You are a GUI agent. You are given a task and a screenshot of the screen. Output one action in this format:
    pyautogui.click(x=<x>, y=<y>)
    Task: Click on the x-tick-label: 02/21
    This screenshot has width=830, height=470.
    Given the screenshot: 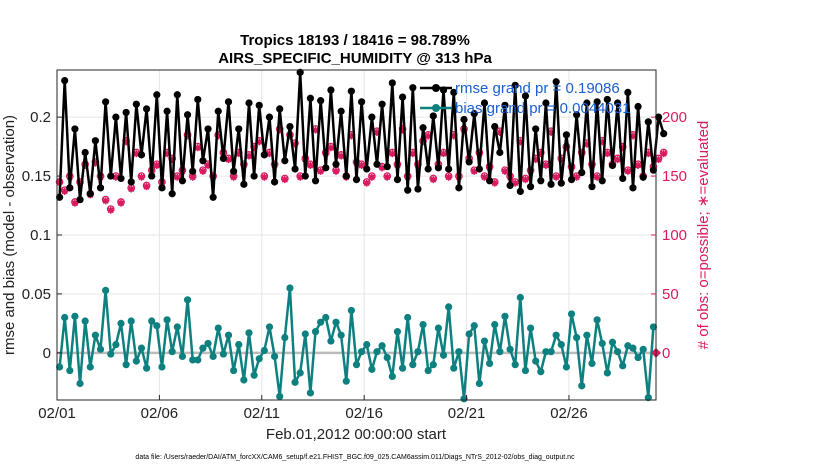 What is the action you would take?
    pyautogui.click(x=467, y=413)
    